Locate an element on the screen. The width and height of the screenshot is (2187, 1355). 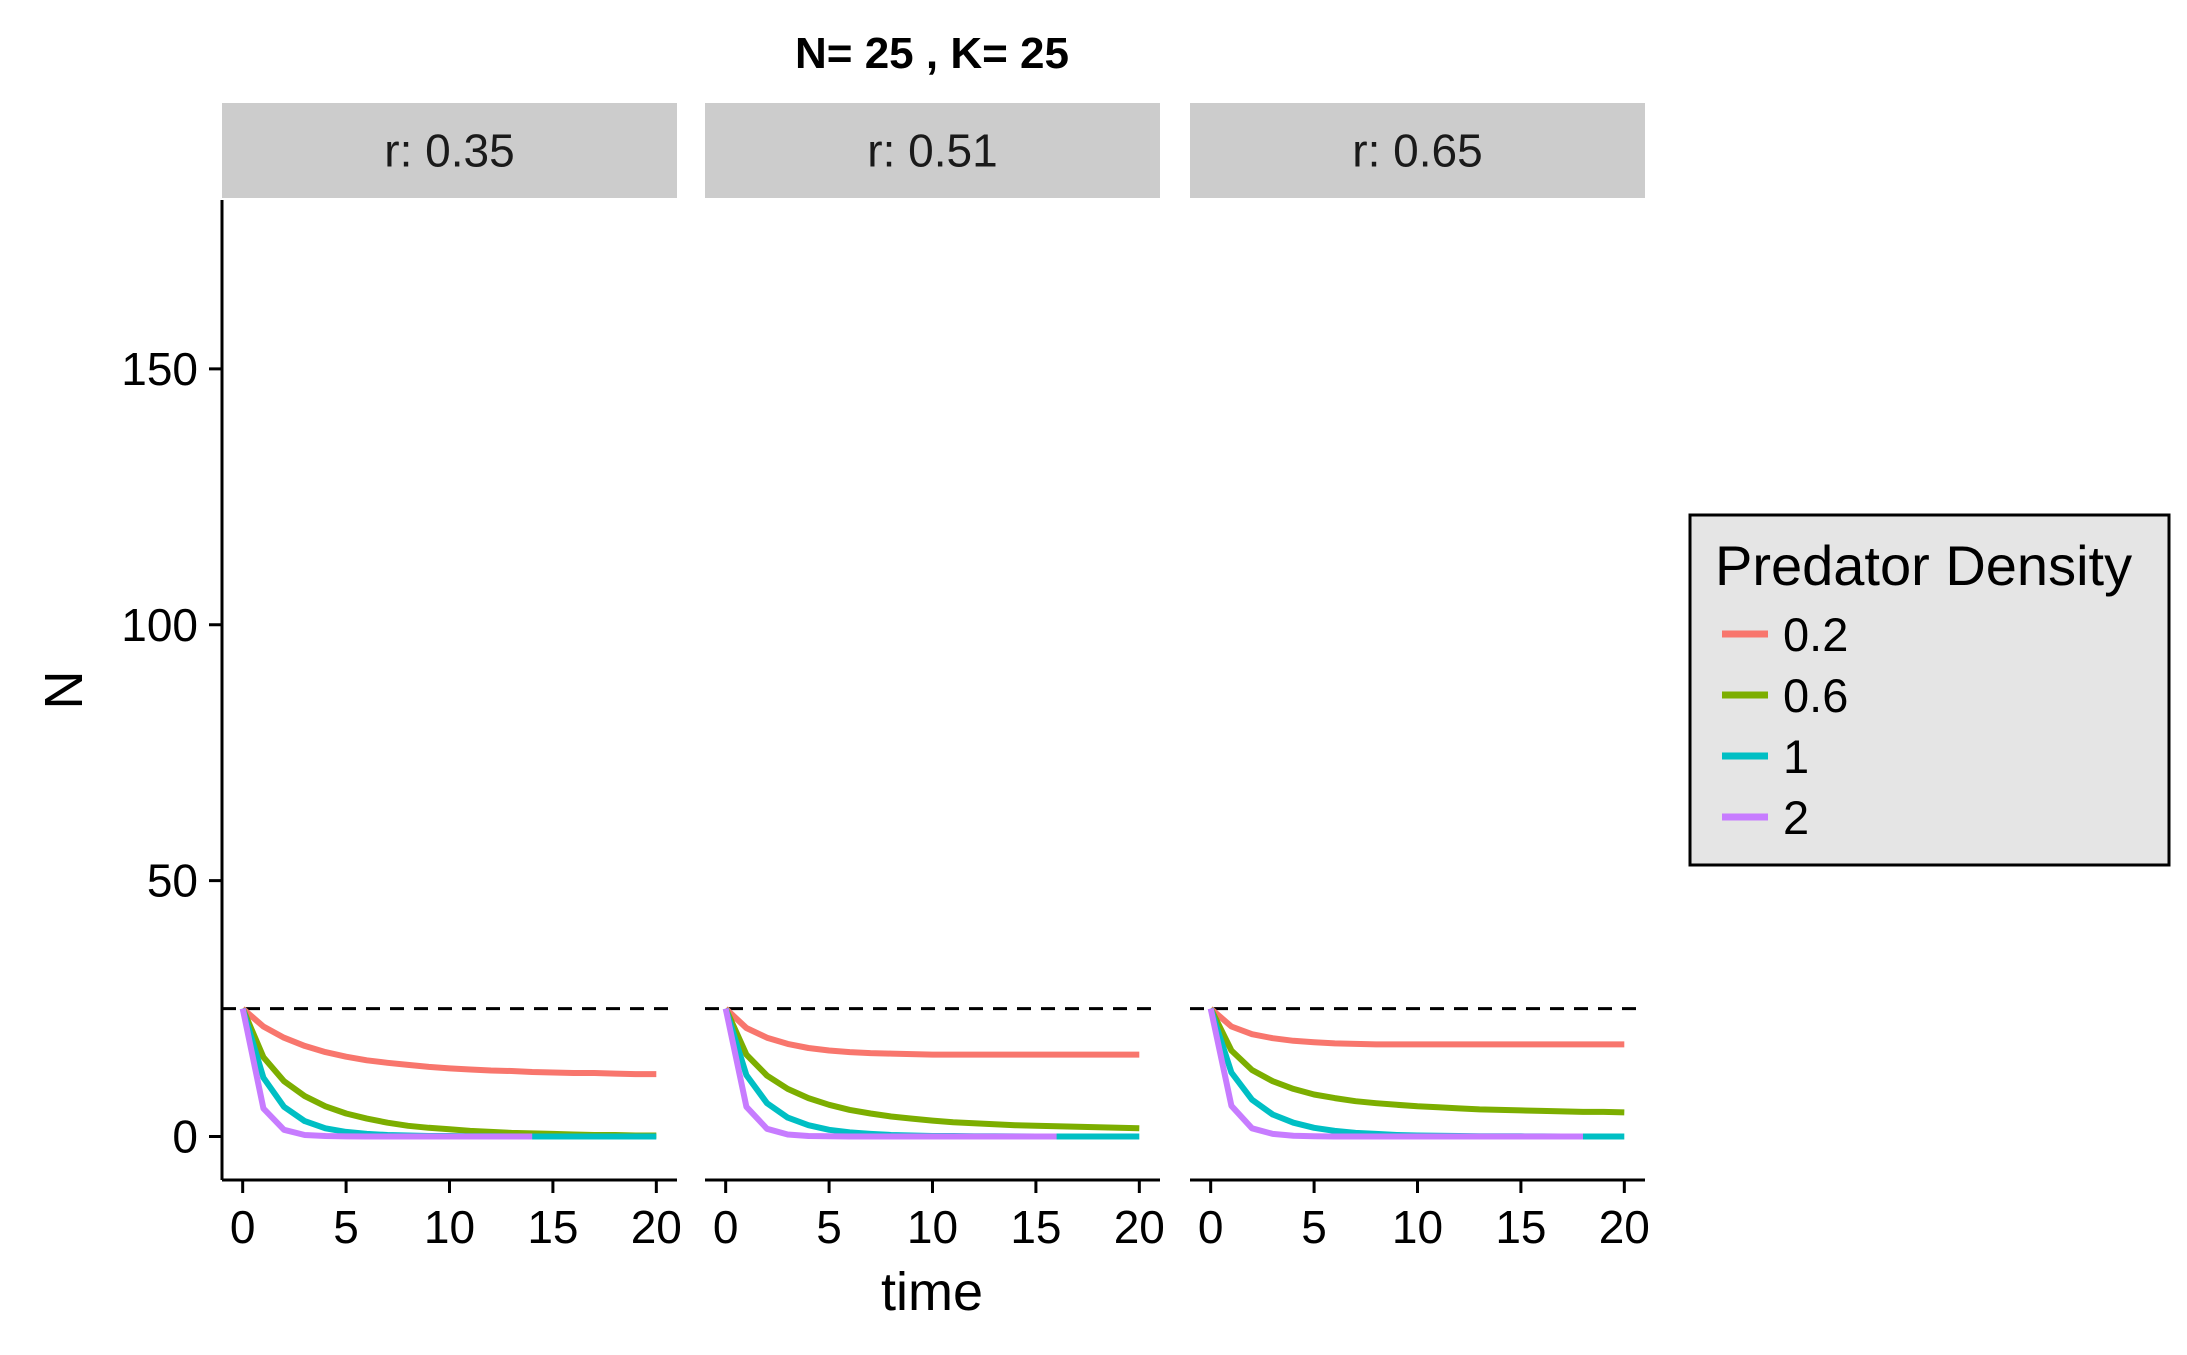
strip-label: r: 0.35 is located at coordinates (449, 151).